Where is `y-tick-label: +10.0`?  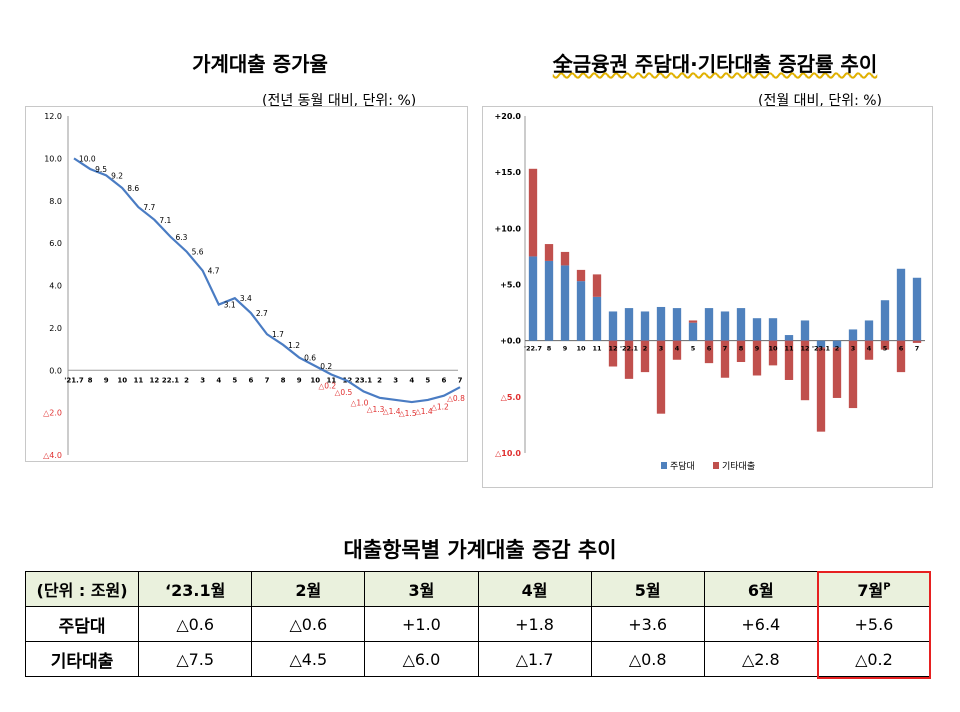 y-tick-label: +10.0 is located at coordinates (508, 228).